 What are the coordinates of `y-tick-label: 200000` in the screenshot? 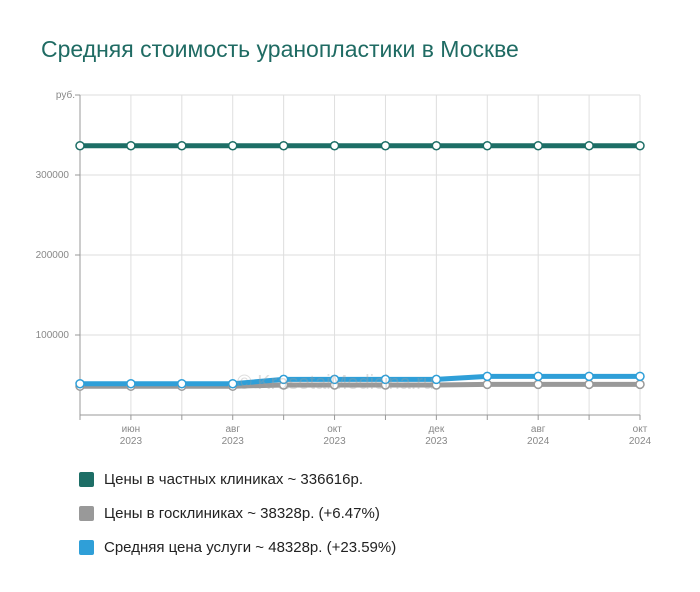 It's located at (53, 255).